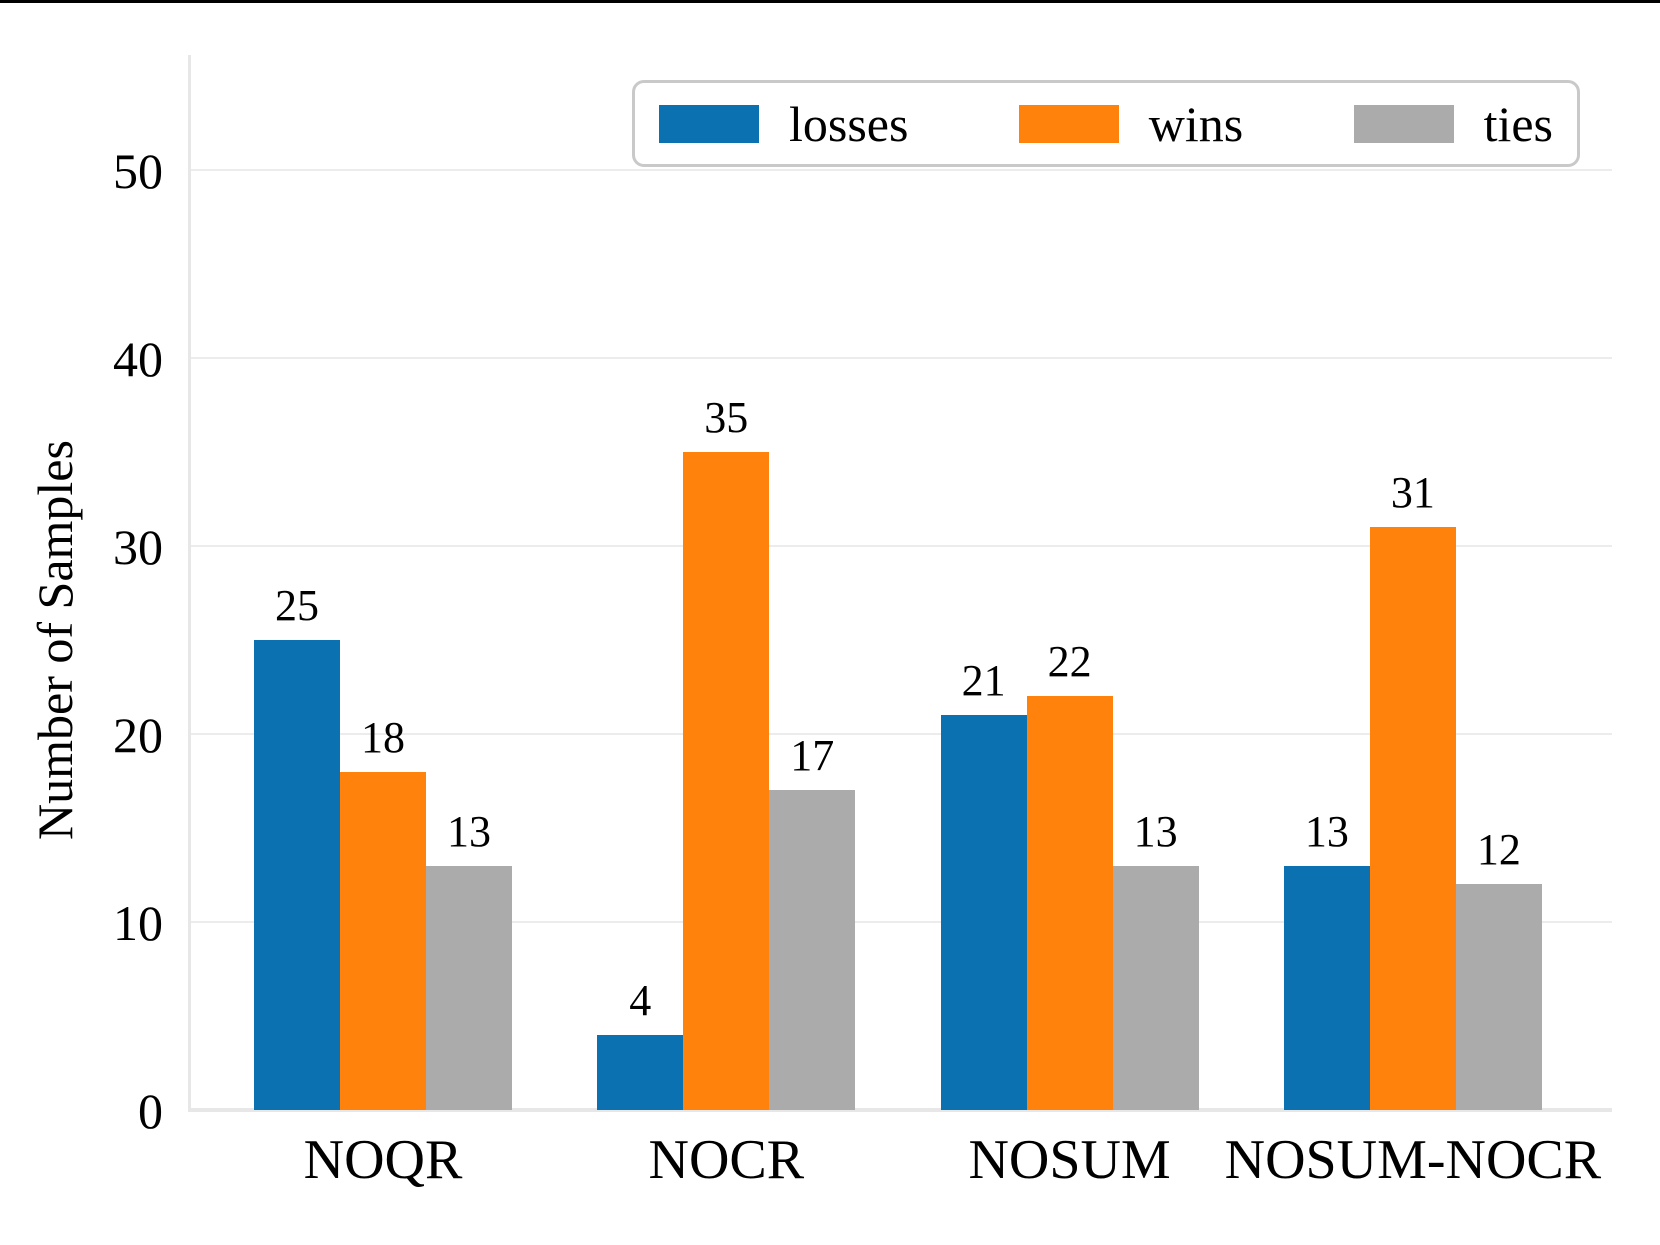 The width and height of the screenshot is (1660, 1245). I want to click on bar-ties-nosum-nocr, so click(1498, 997).